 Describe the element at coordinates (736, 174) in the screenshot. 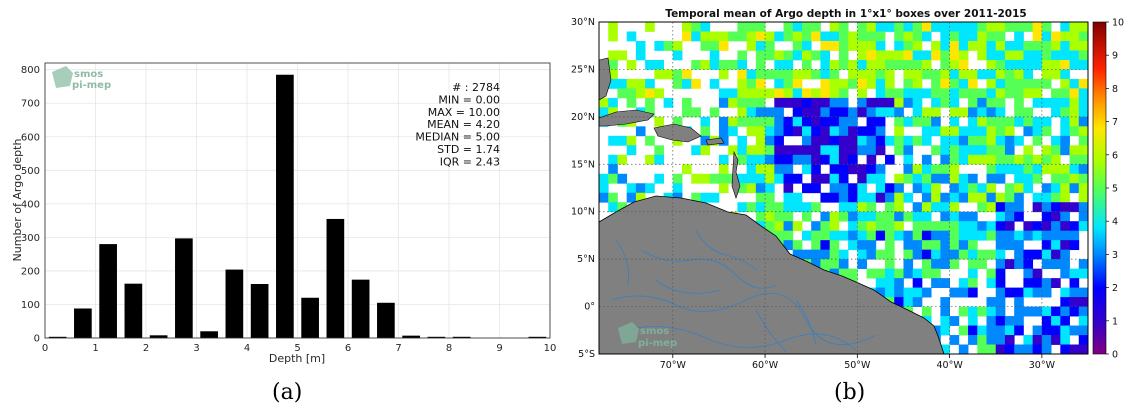

I see `antilles-land` at that location.